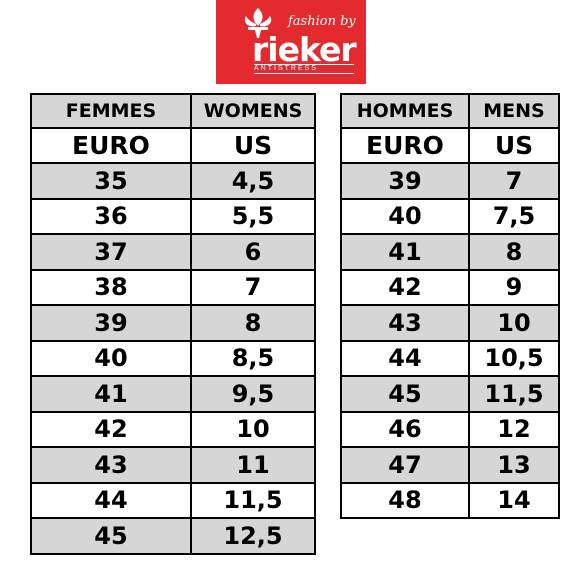 The image size is (580, 580). I want to click on table-row: 44 10,5, so click(450, 358).